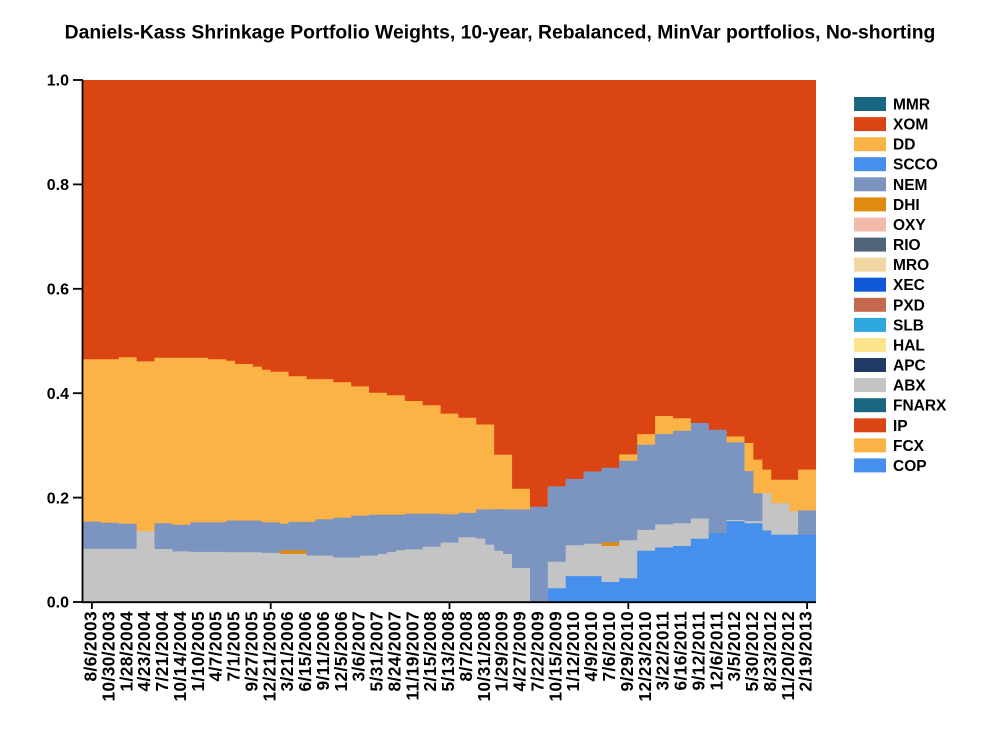 Image resolution: width=1000 pixels, height=750 pixels. I want to click on svg-text: 0.0, so click(58, 603).